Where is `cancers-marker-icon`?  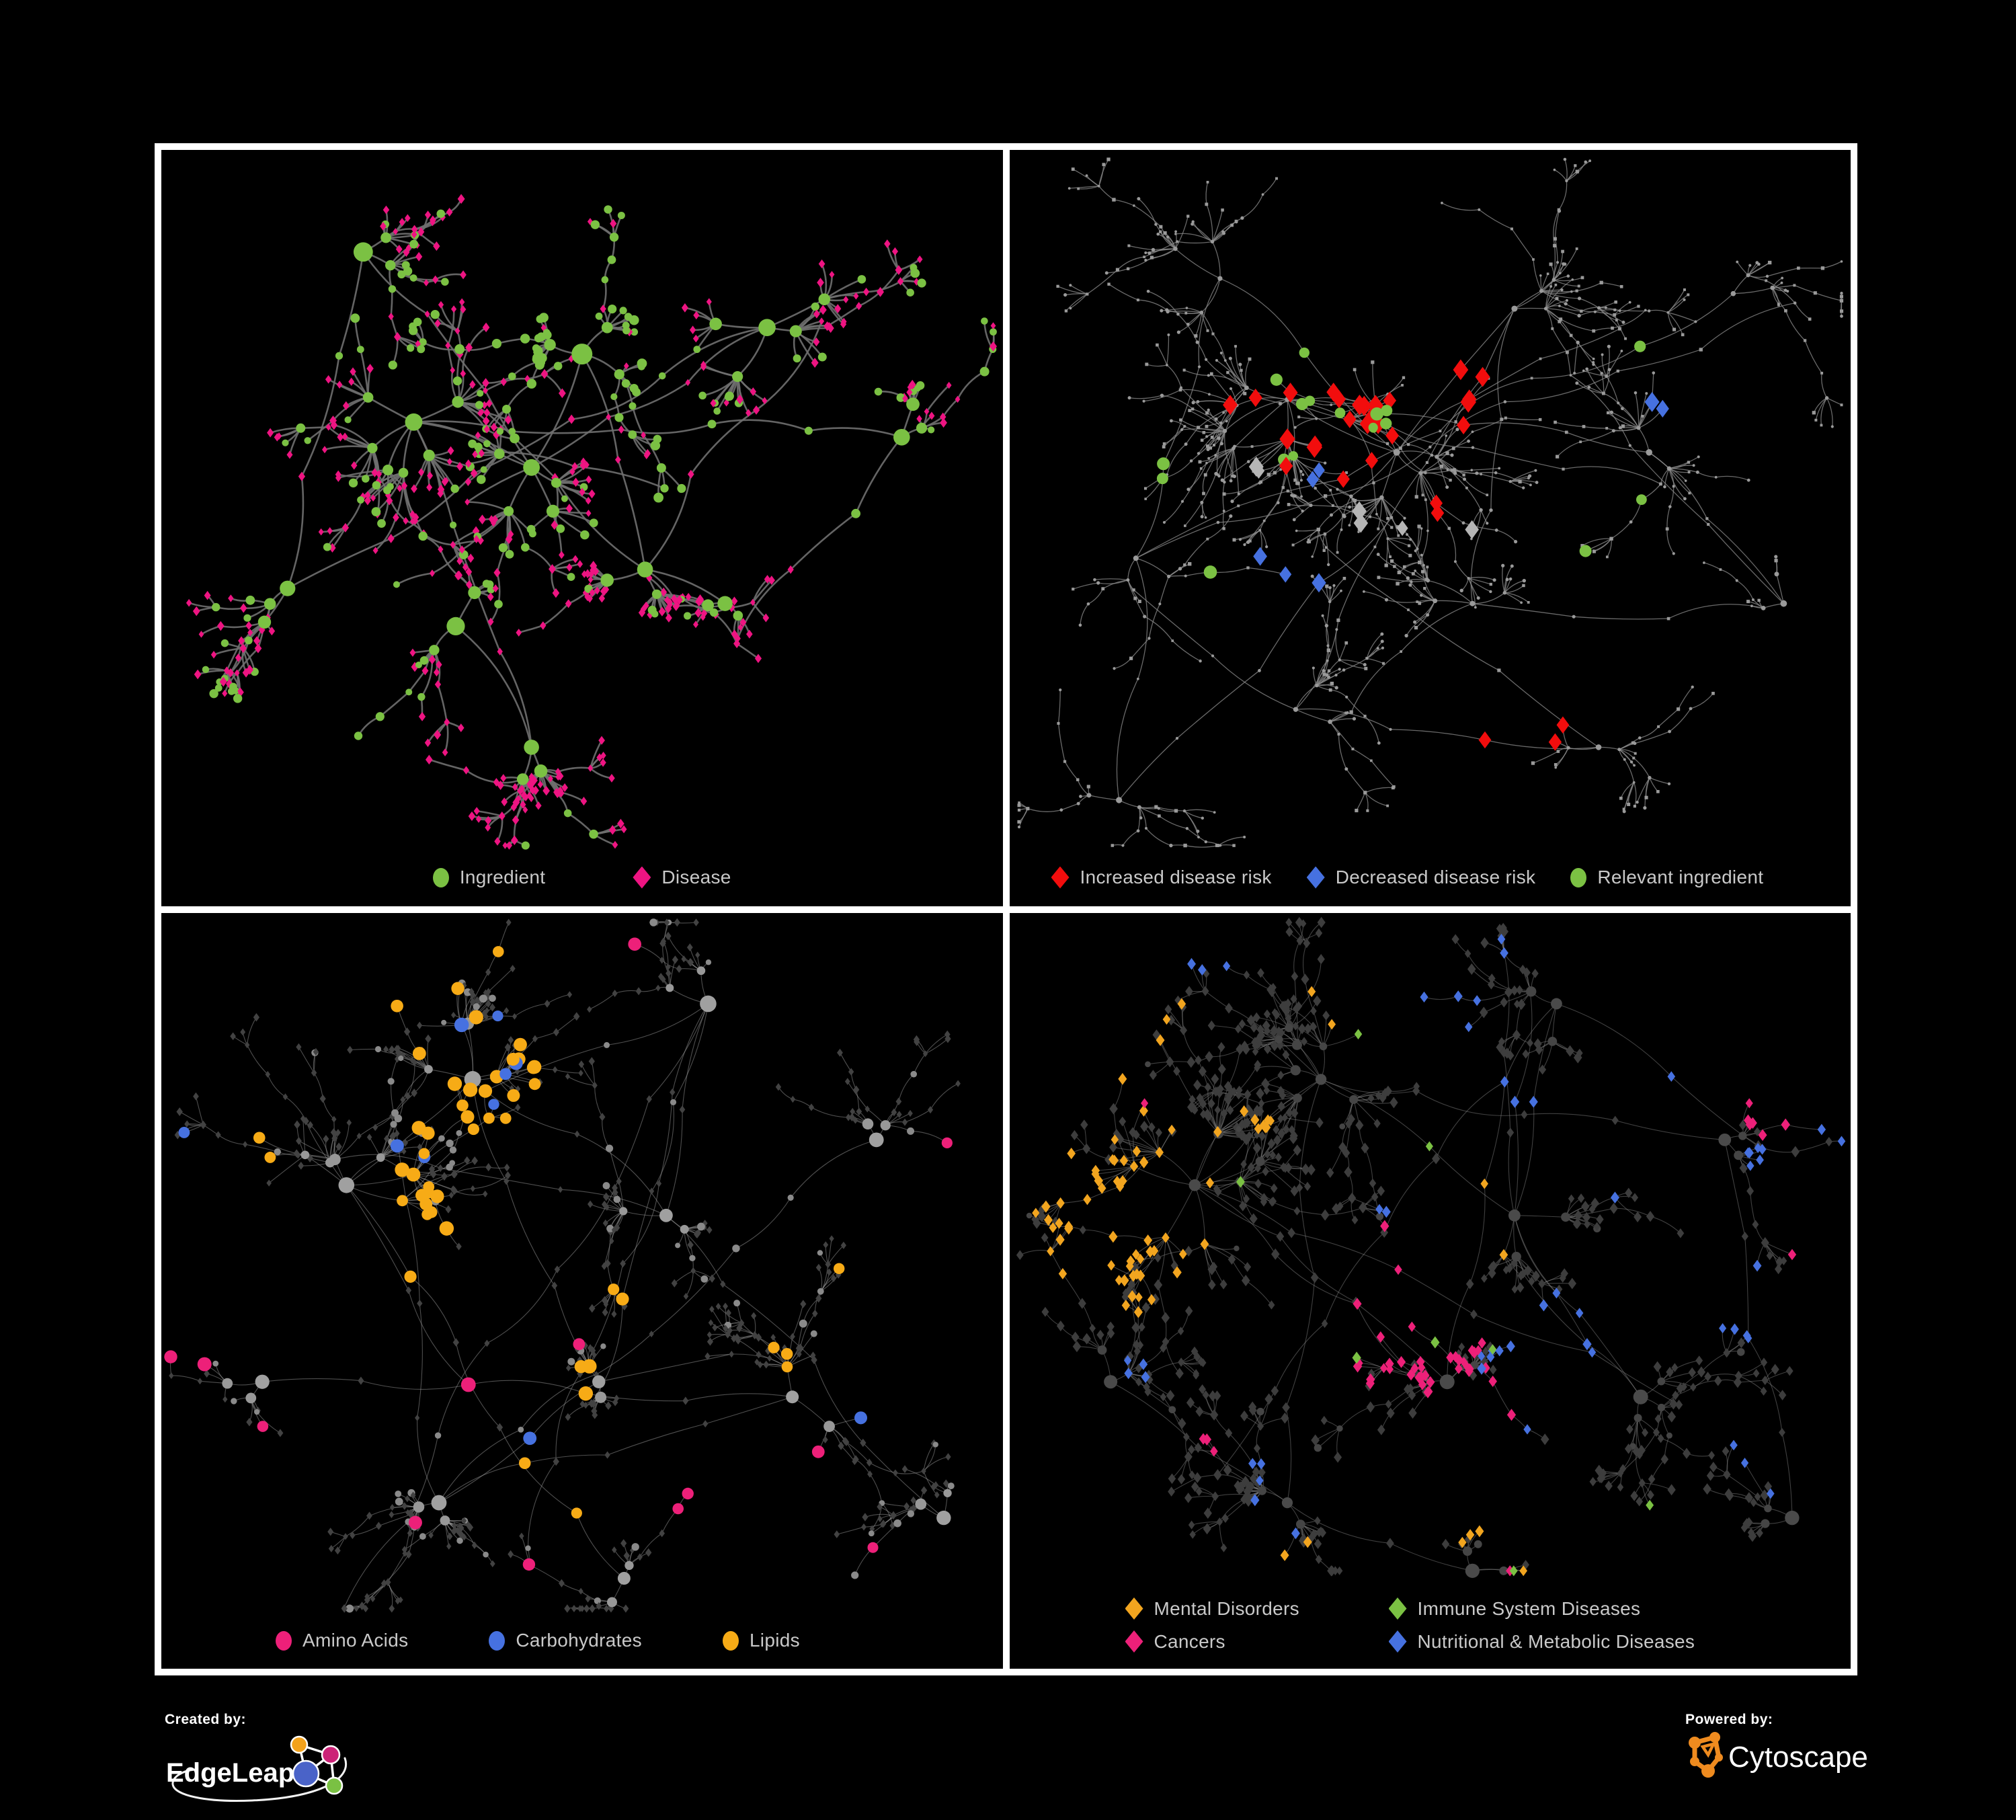 cancers-marker-icon is located at coordinates (1134, 1641).